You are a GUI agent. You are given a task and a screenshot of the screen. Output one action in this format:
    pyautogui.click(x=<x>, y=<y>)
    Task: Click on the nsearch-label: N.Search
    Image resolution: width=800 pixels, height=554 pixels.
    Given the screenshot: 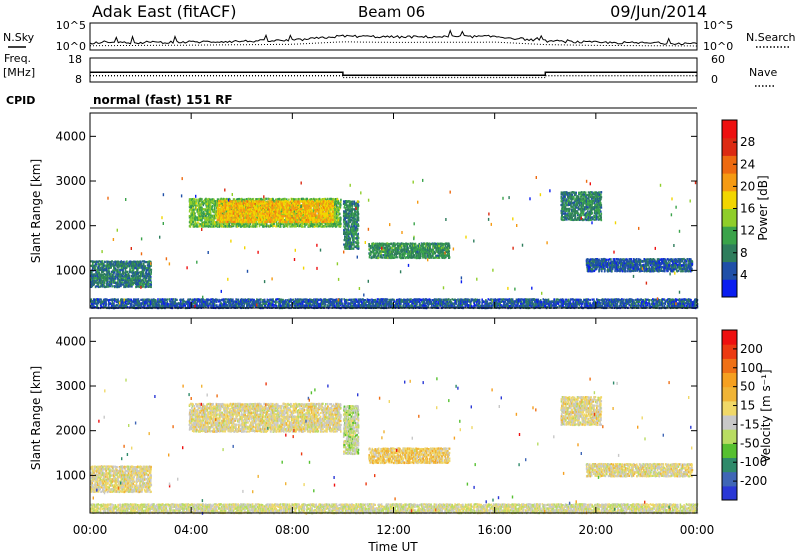 What is the action you would take?
    pyautogui.click(x=771, y=37)
    